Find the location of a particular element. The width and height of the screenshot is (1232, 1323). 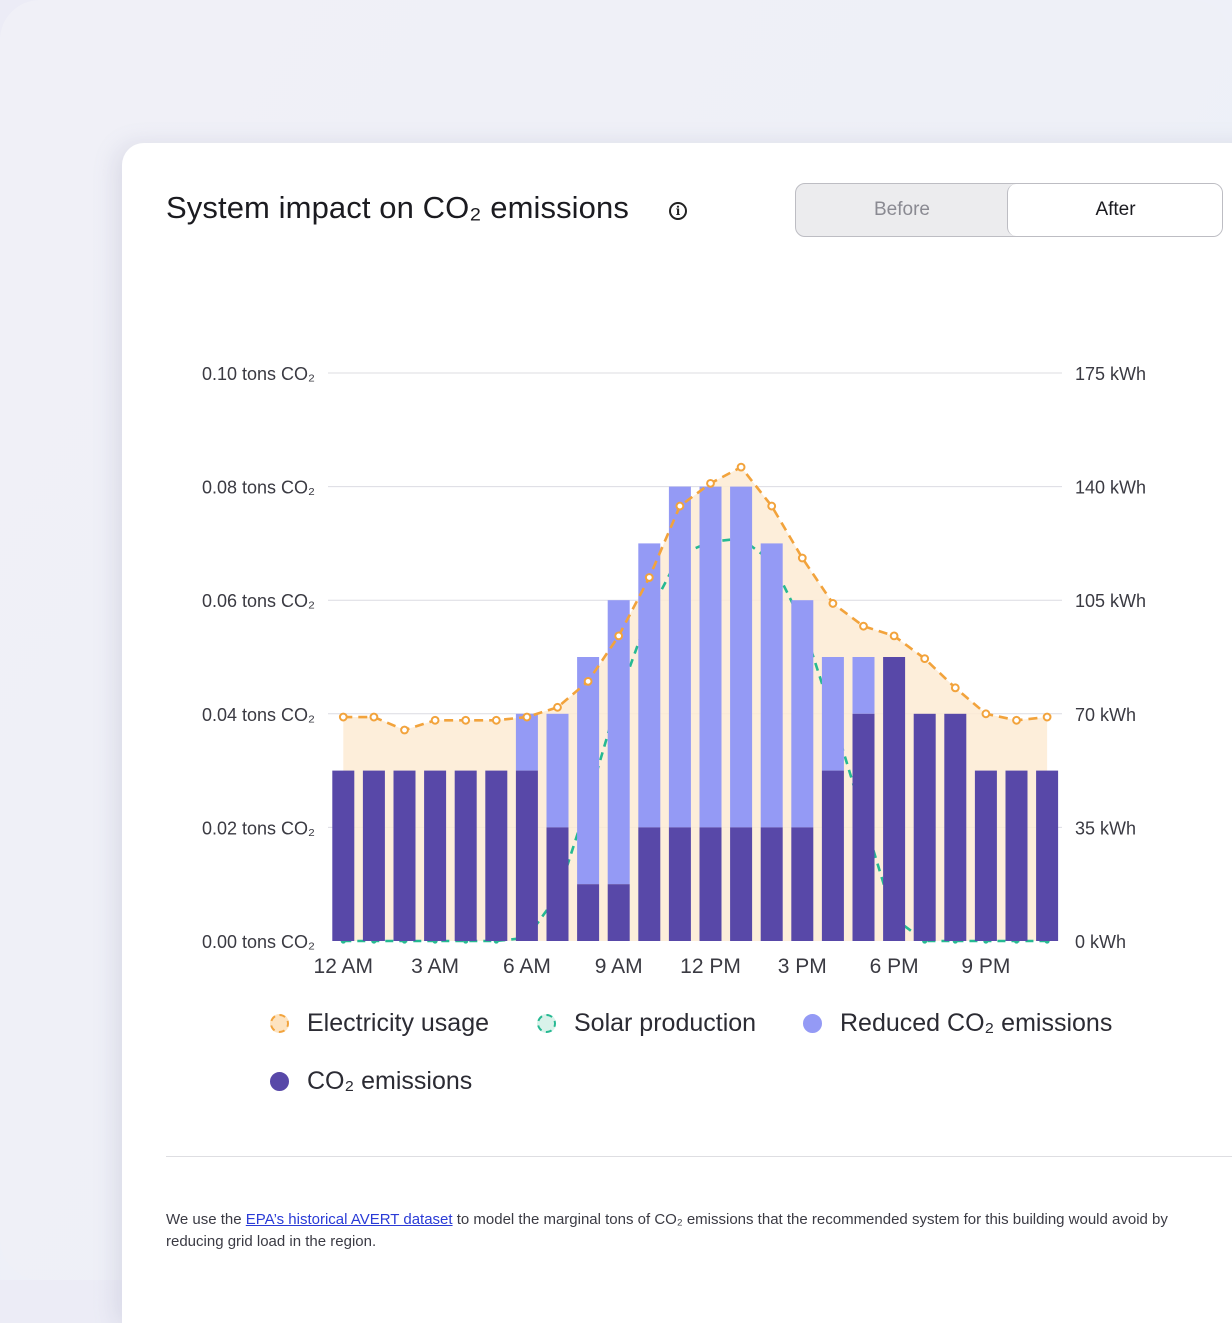

legend-label-reduced-co2-emissions: Reduced CO₂ emissions is located at coordinates (976, 1023).